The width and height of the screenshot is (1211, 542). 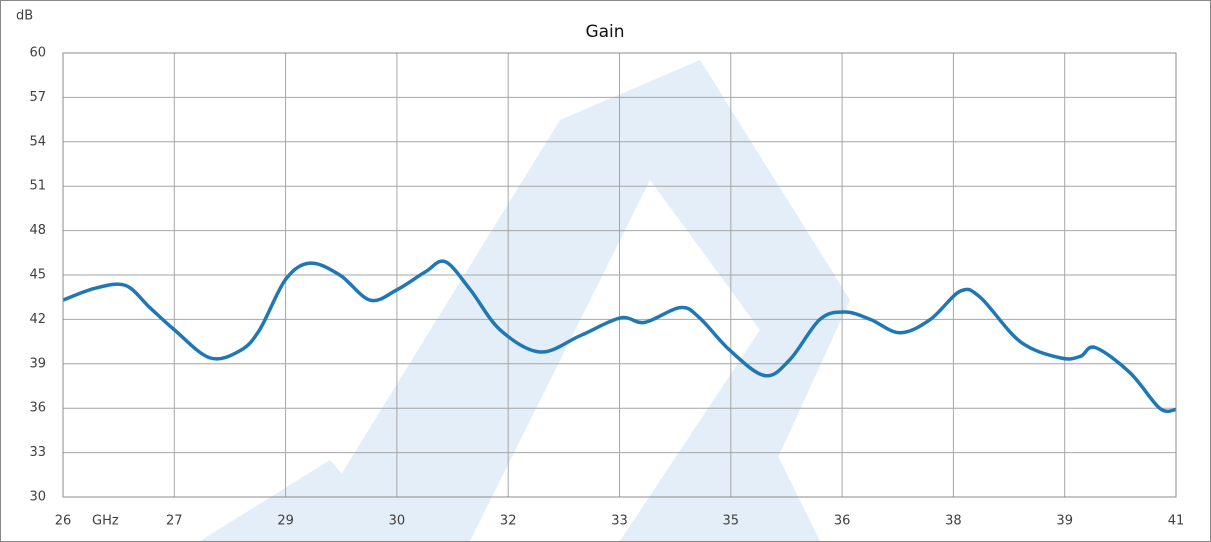 I want to click on y-tick-label: 60, so click(x=37, y=53).